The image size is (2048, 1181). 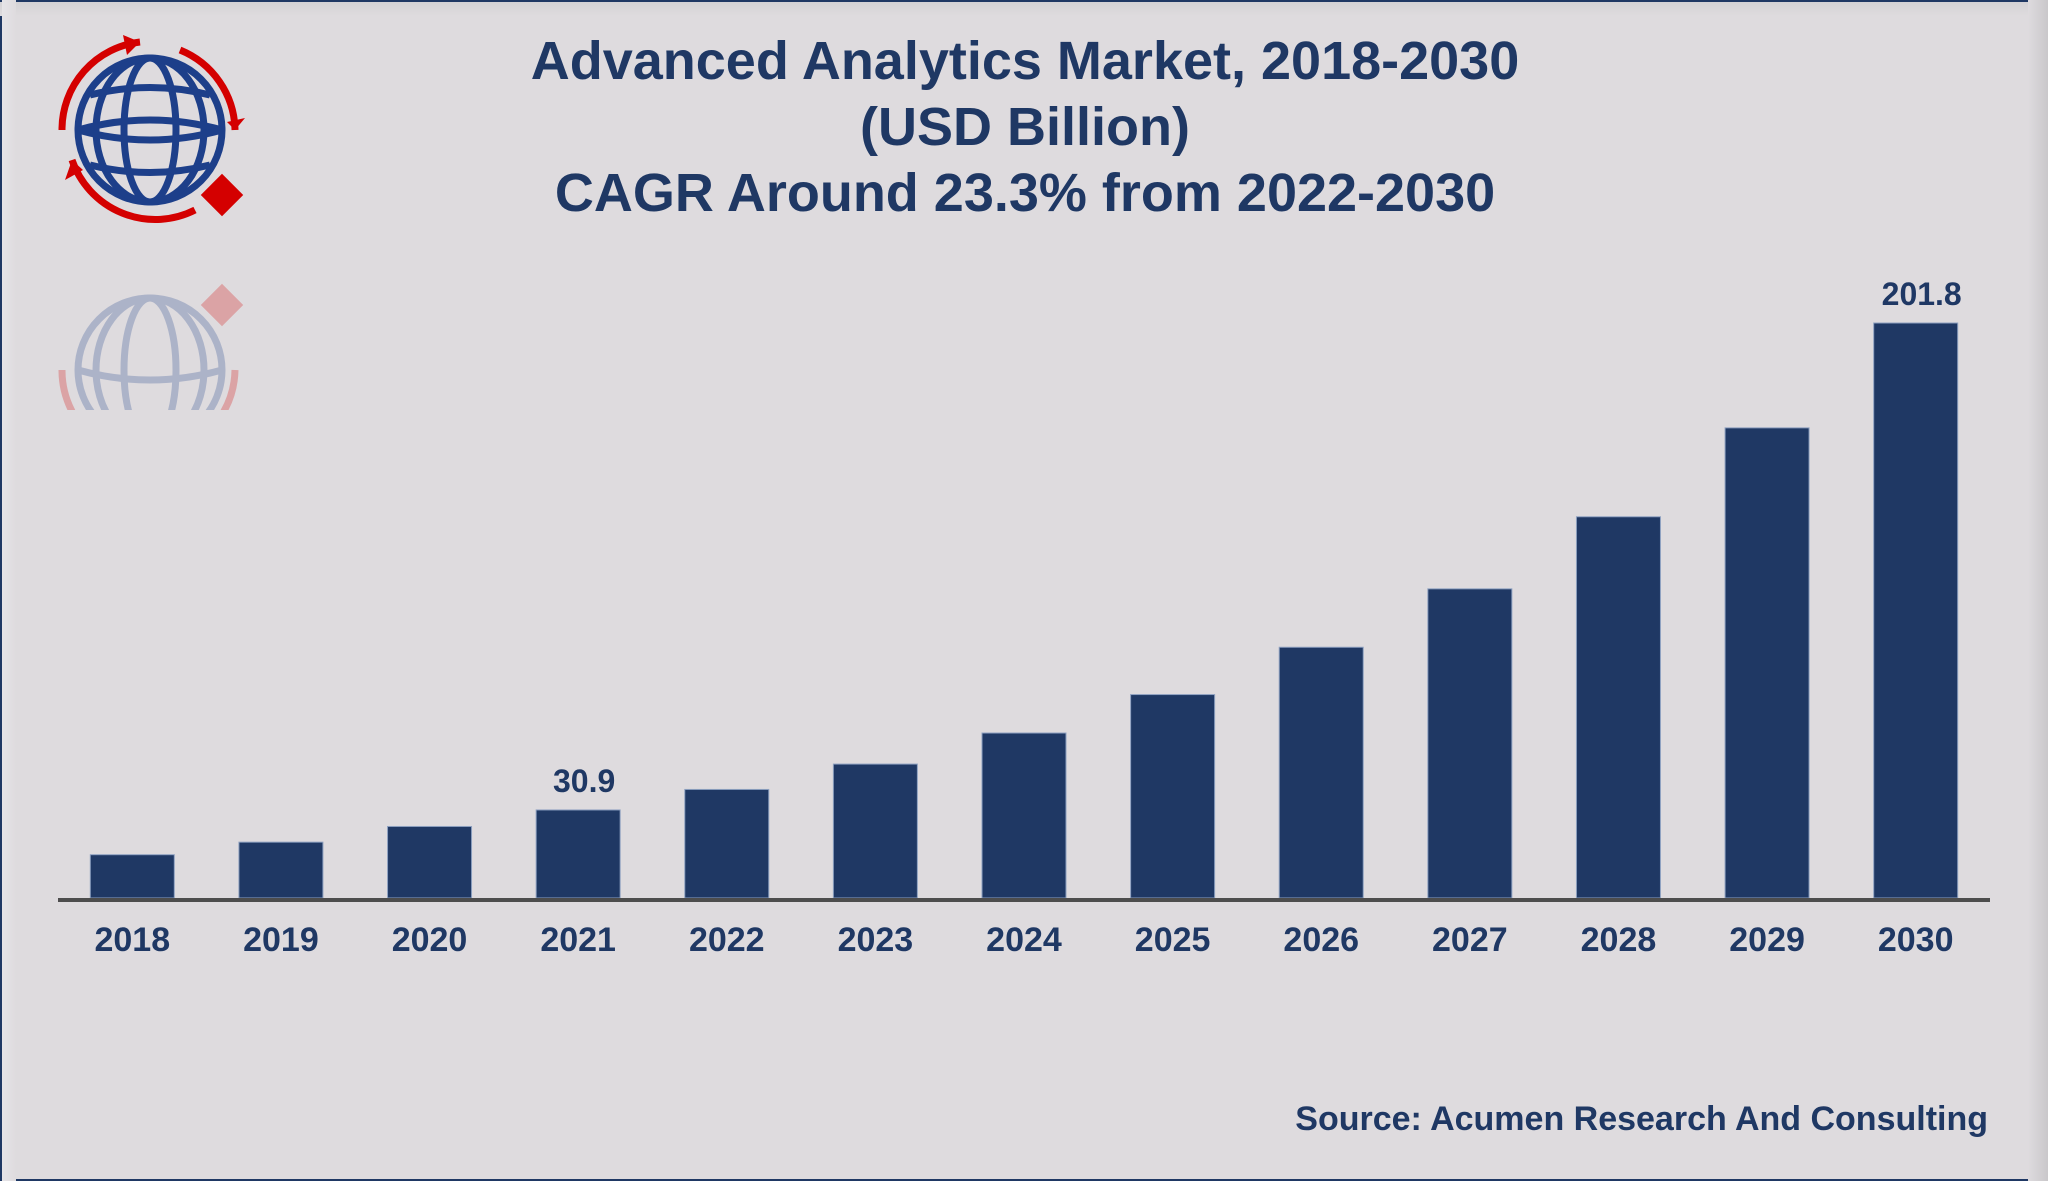 What do you see at coordinates (578, 854) in the screenshot?
I see `bar-2021` at bounding box center [578, 854].